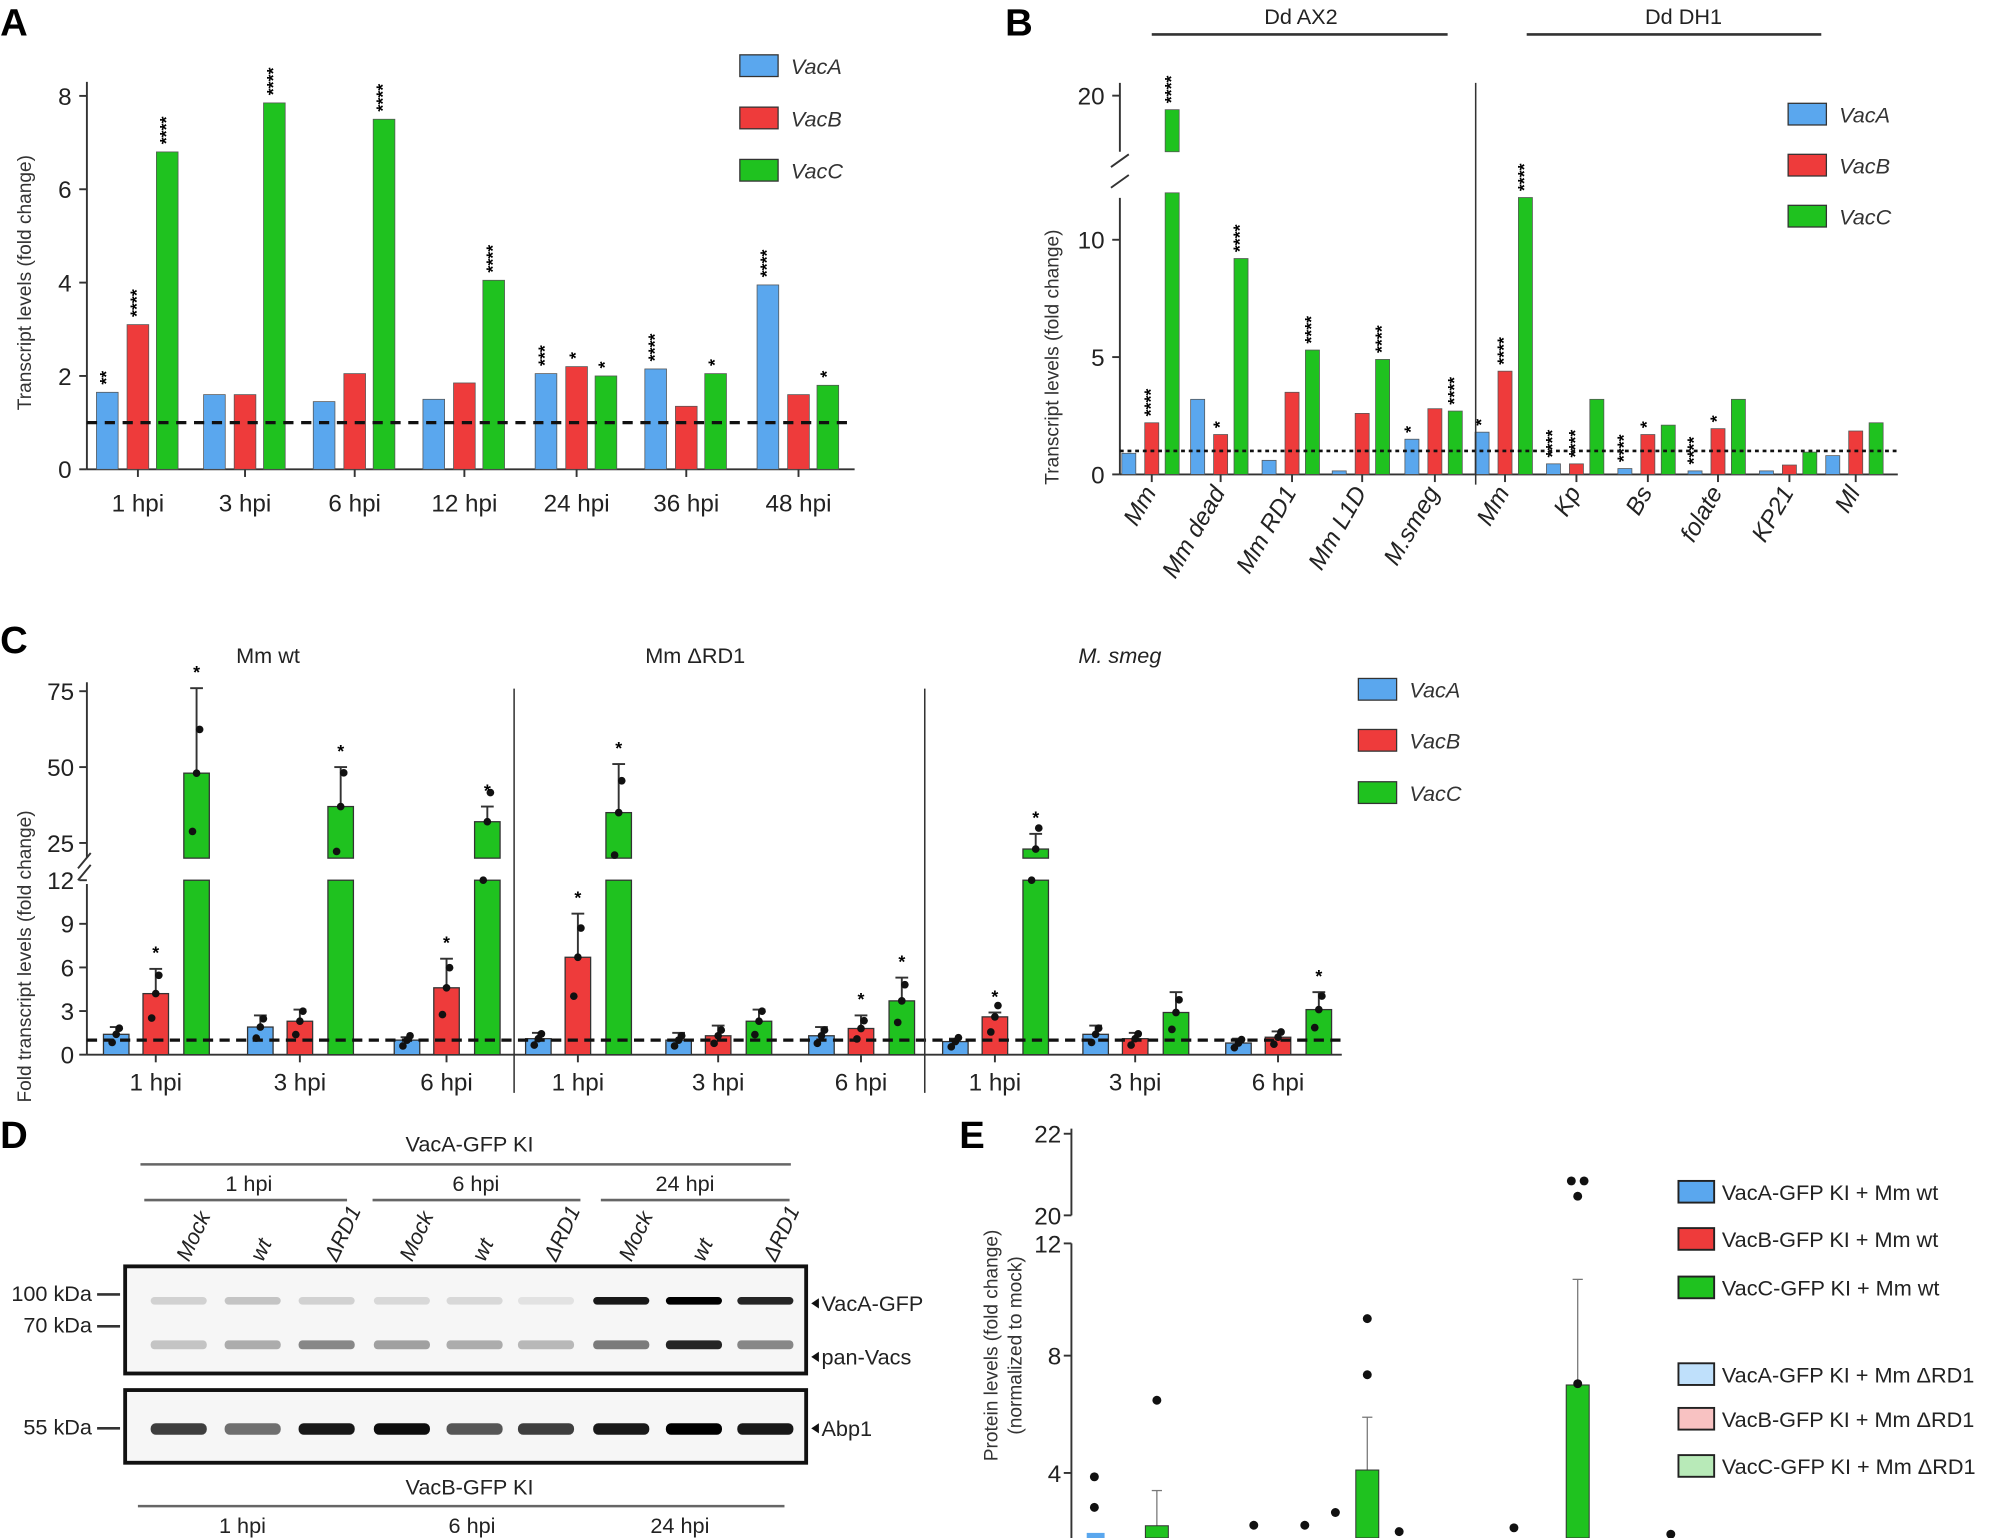 This screenshot has height=1538, width=2000. What do you see at coordinates (196, 815) in the screenshot?
I see `bar-vacc-upper` at bounding box center [196, 815].